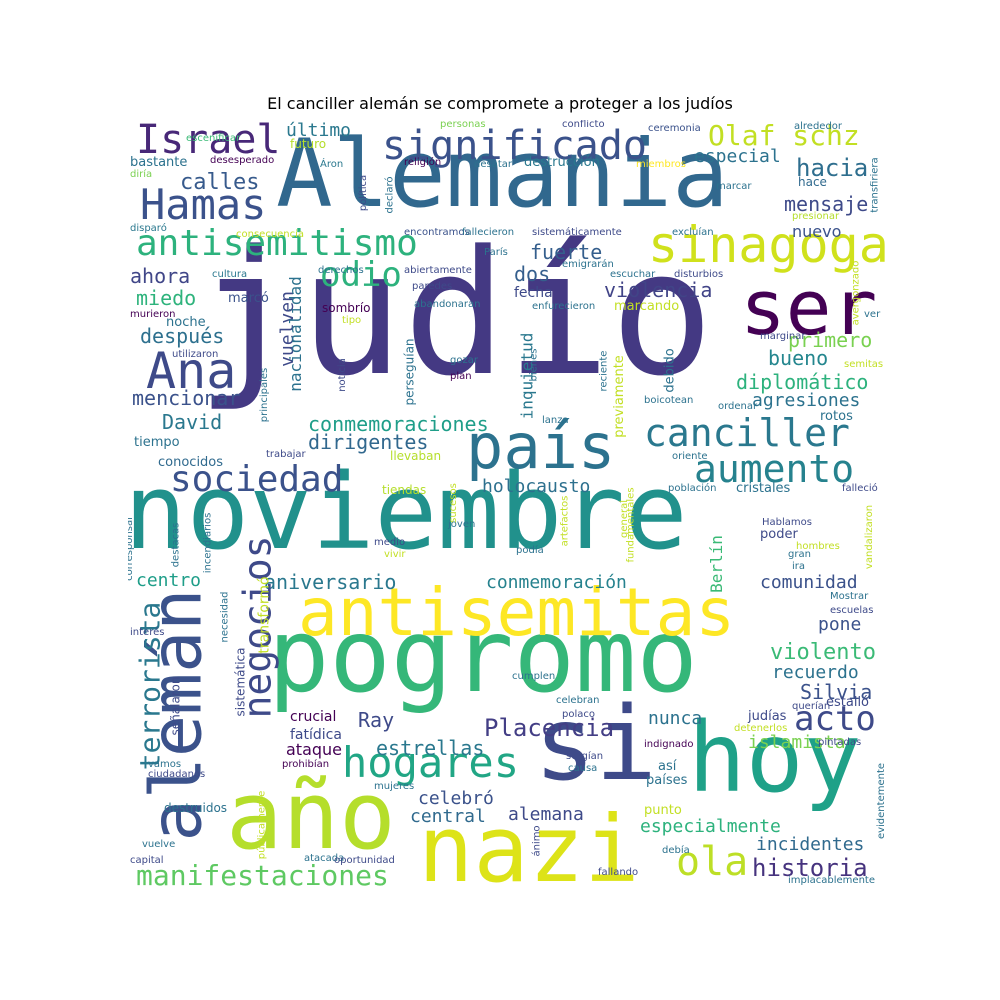  What do you see at coordinates (787, 522) in the screenshot?
I see `word: Hablamos` at bounding box center [787, 522].